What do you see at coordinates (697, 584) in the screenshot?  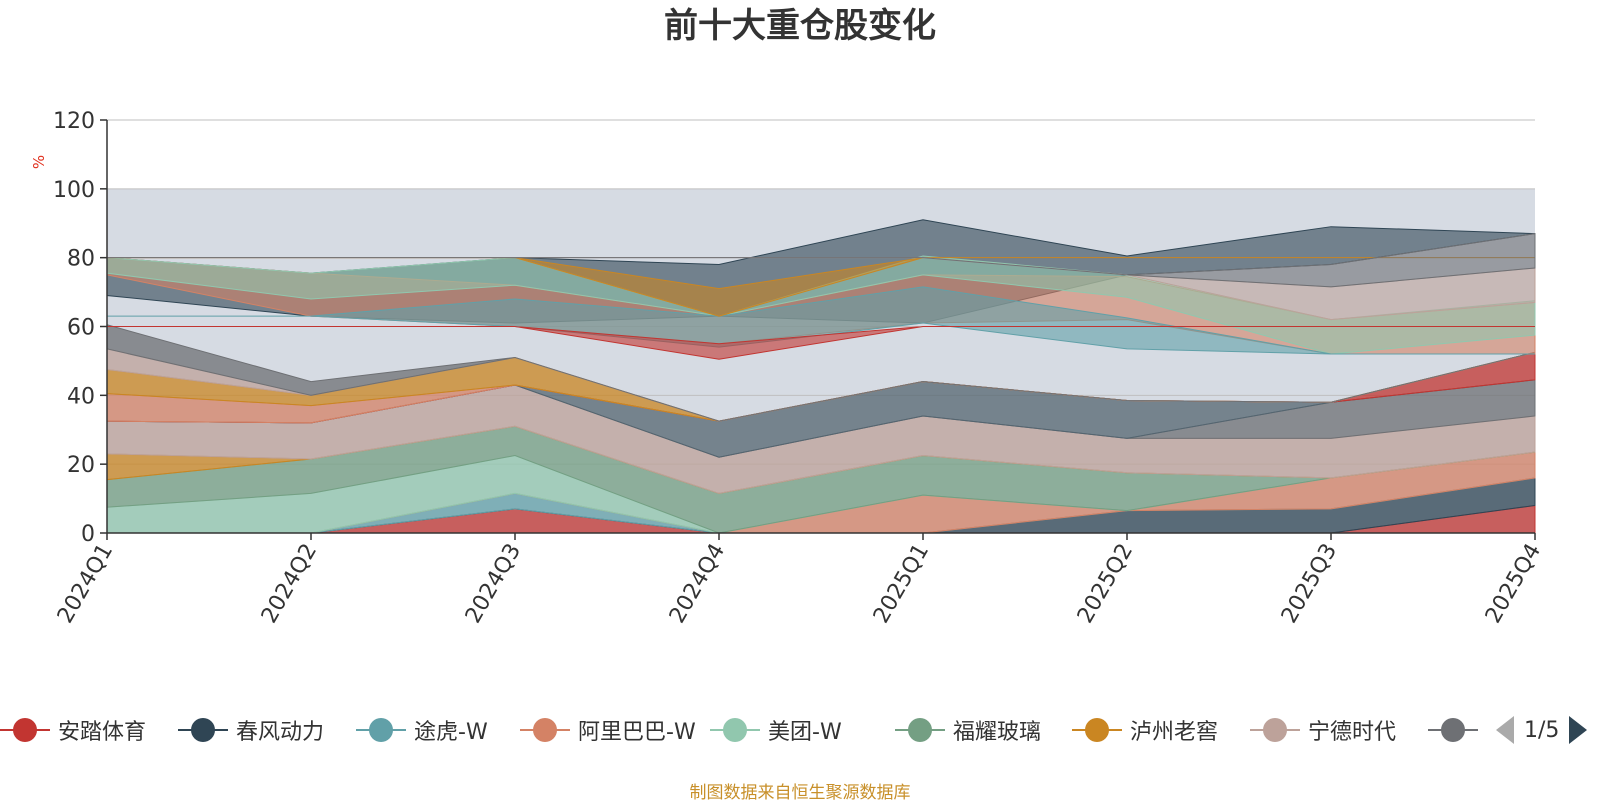 I see `x-tick-label: 2024Q4` at bounding box center [697, 584].